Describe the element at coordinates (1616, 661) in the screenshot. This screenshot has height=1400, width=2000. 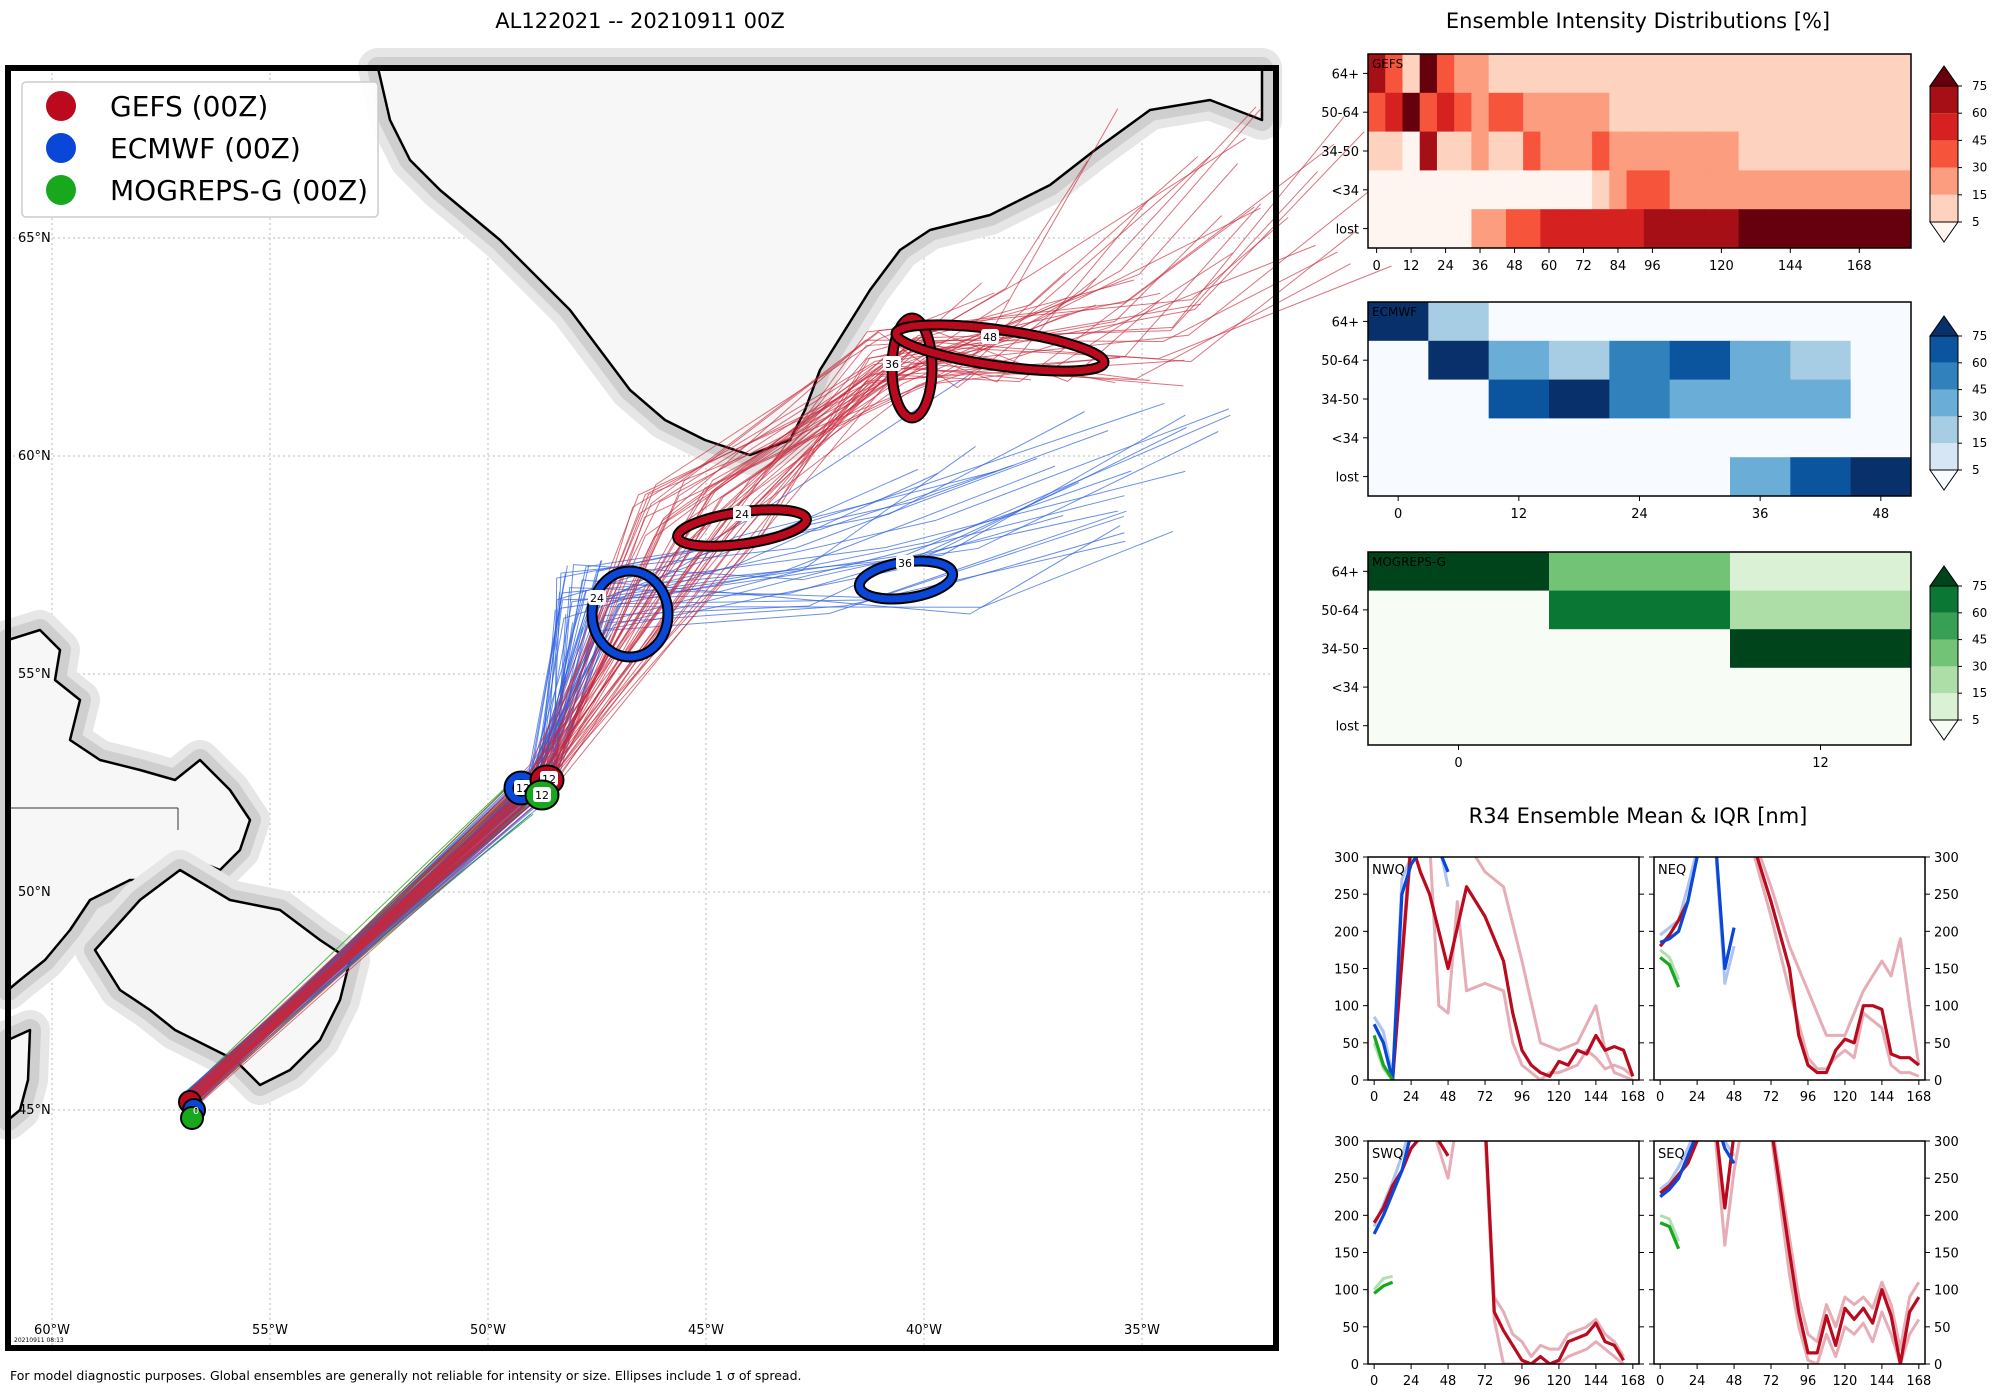
I see `heatmap-mogreps-g: 64+ 50-64 34-50 <34 lost 0 12 MOGREPS-G` at that location.